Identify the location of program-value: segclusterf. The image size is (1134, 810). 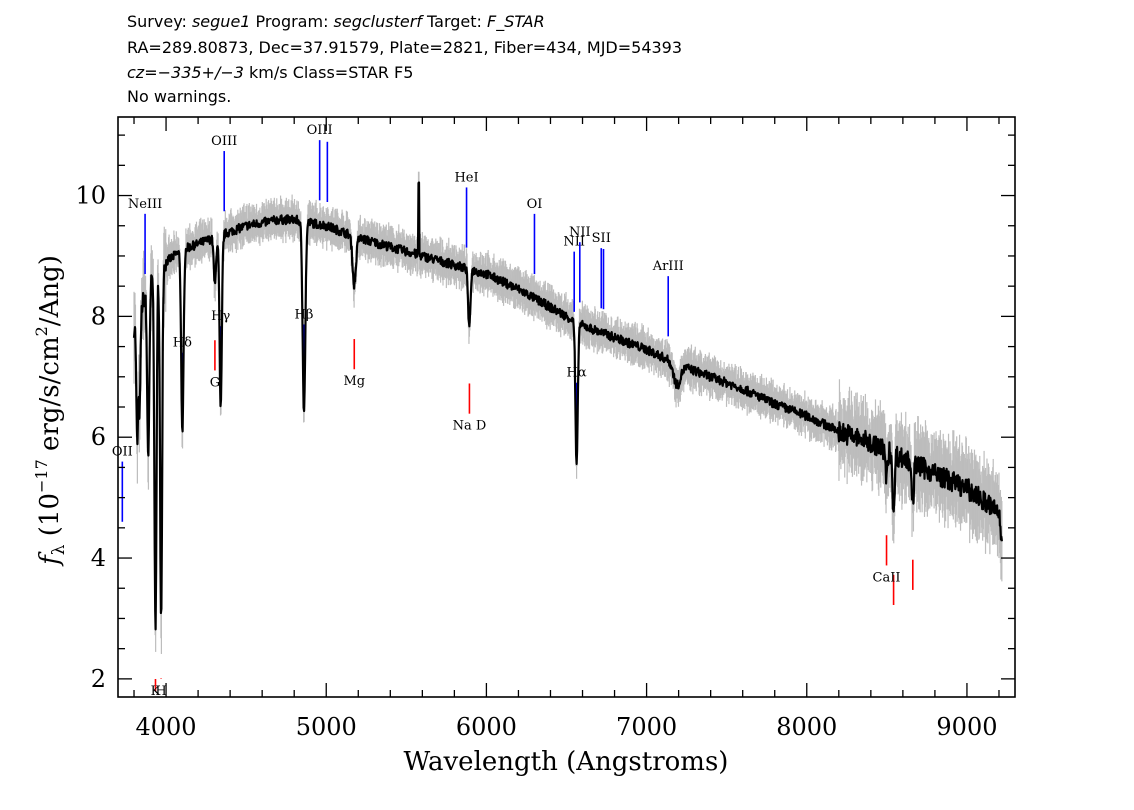
(379, 21).